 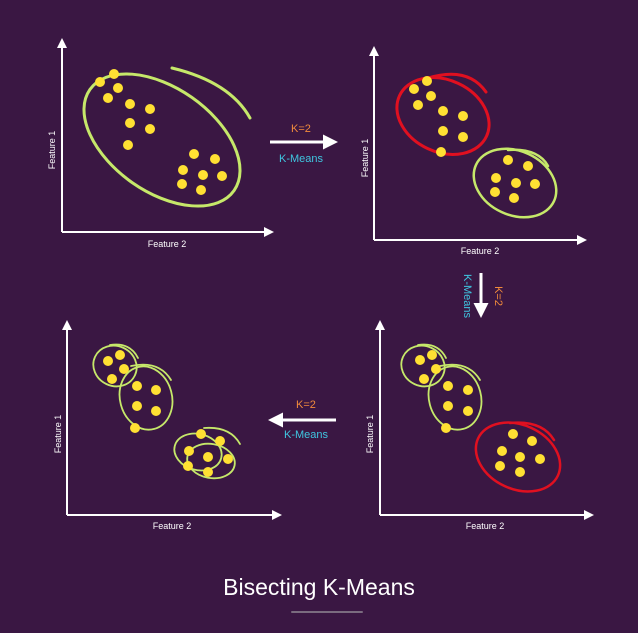 I want to click on panel-step-3: Feature 2 Feature 1, so click(x=479, y=425).